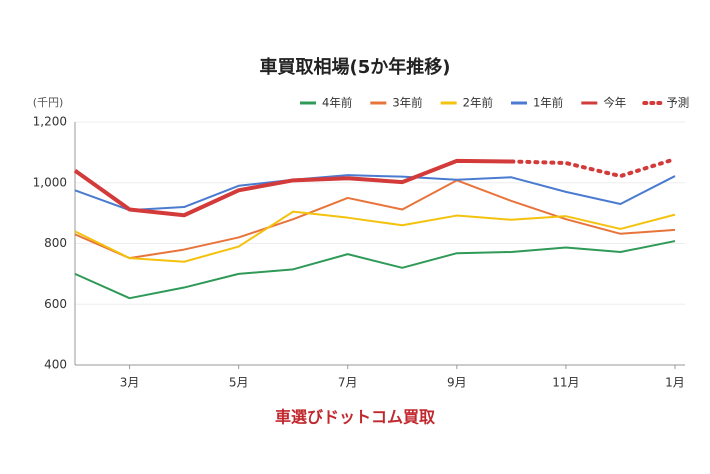  I want to click on legend-label: 2年前, so click(478, 103).